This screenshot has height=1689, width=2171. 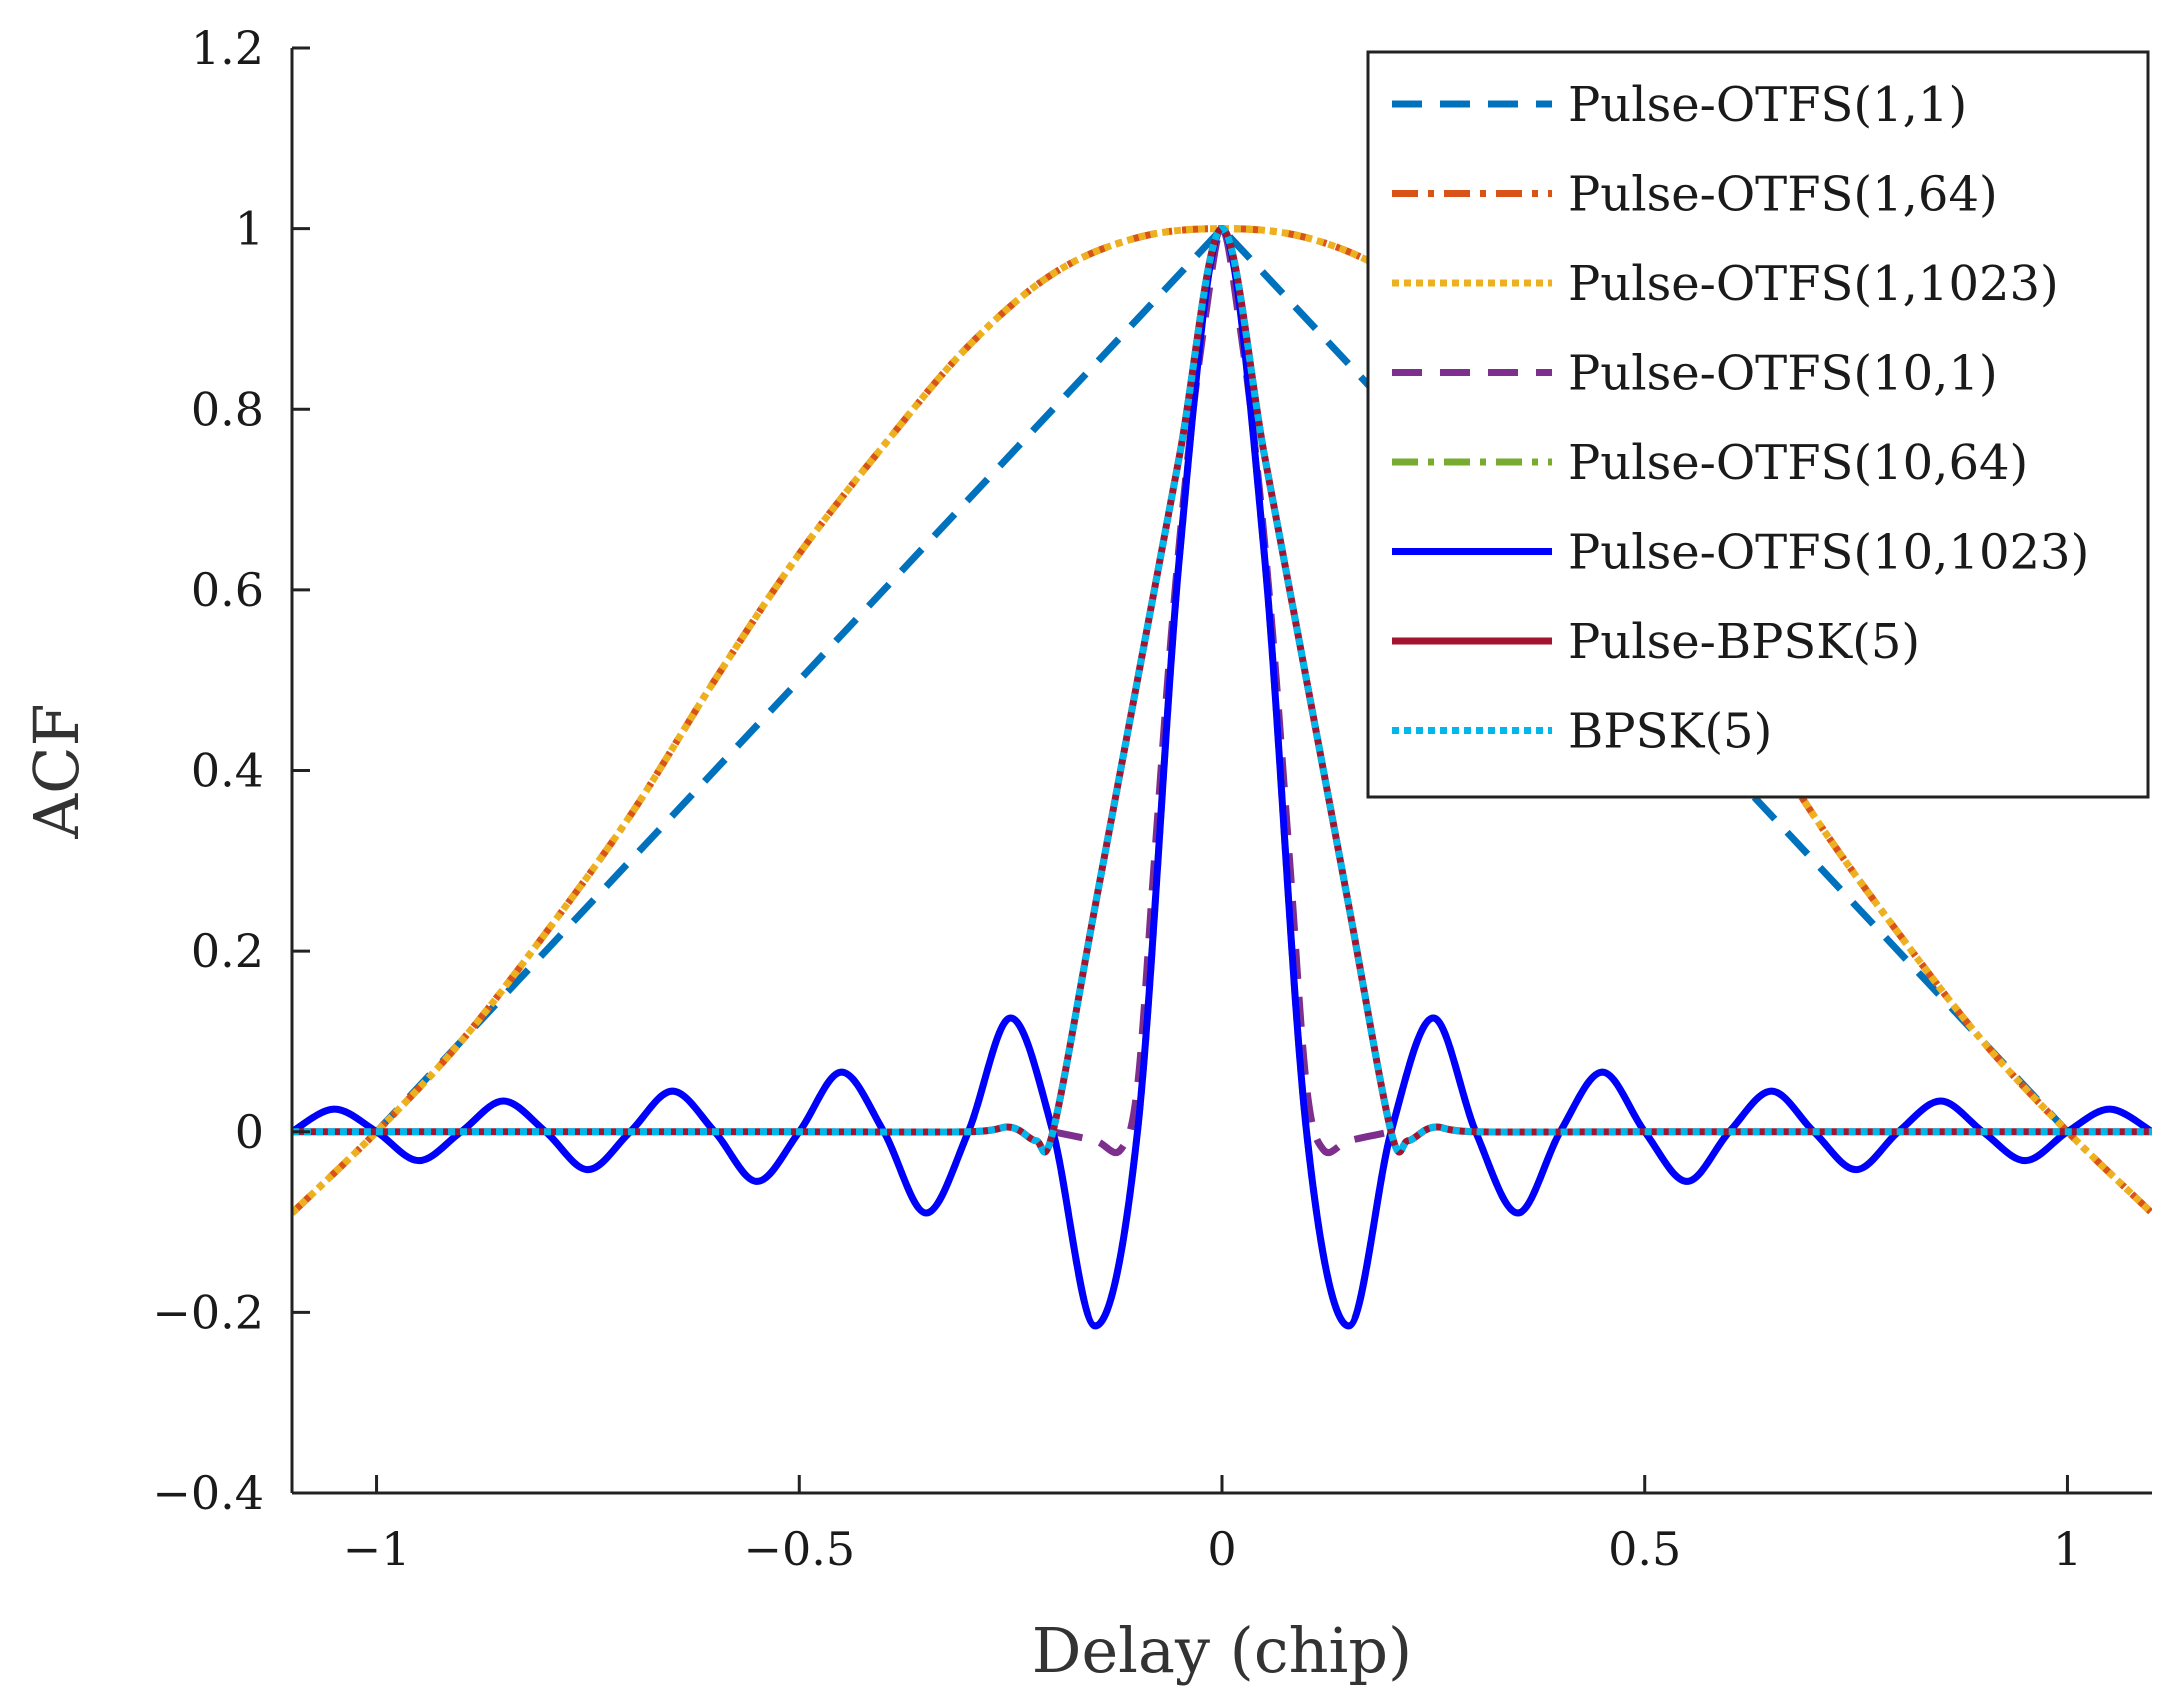 What do you see at coordinates (1813, 284) in the screenshot?
I see `legend-label-2: Pulse-OTFS(1,1023)` at bounding box center [1813, 284].